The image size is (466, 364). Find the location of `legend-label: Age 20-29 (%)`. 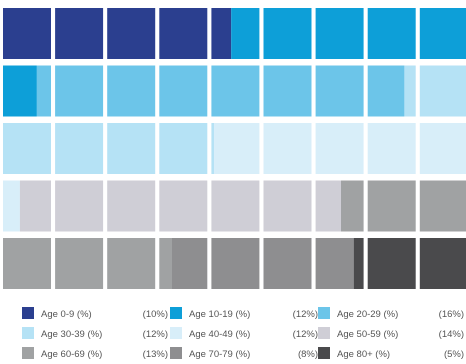

legend-label: Age 20-29 (%) is located at coordinates (367, 314).